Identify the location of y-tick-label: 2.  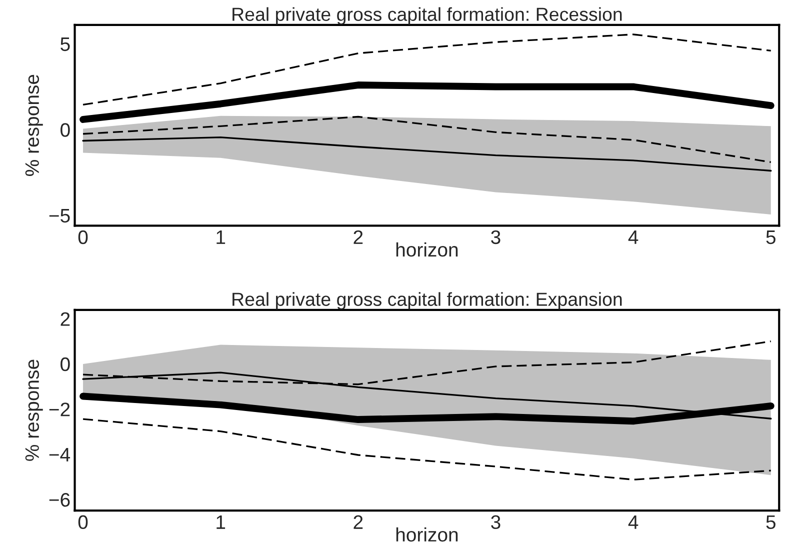
(65, 319).